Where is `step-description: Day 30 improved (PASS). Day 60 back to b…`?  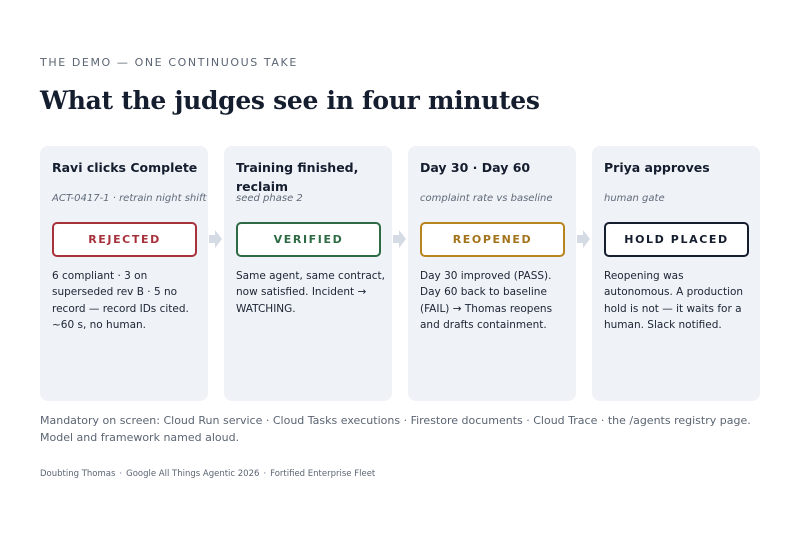 step-description: Day 30 improved (PASS). Day 60 back to b… is located at coordinates (486, 300).